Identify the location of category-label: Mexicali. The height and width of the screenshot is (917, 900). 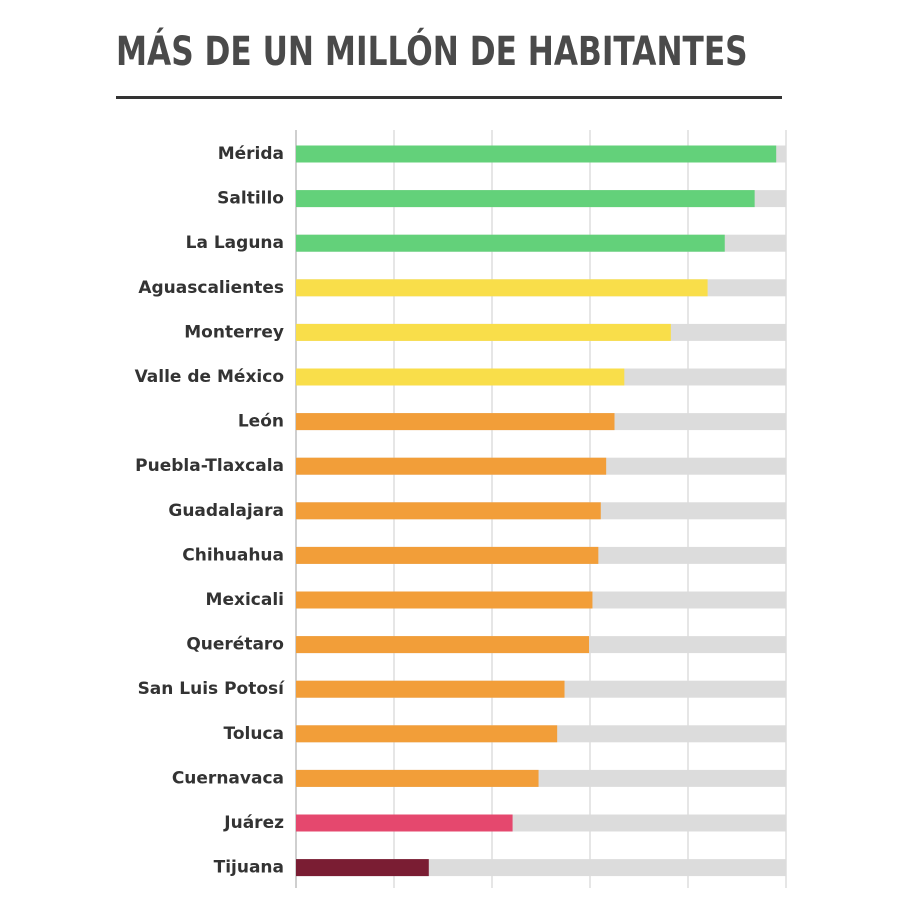
(245, 600).